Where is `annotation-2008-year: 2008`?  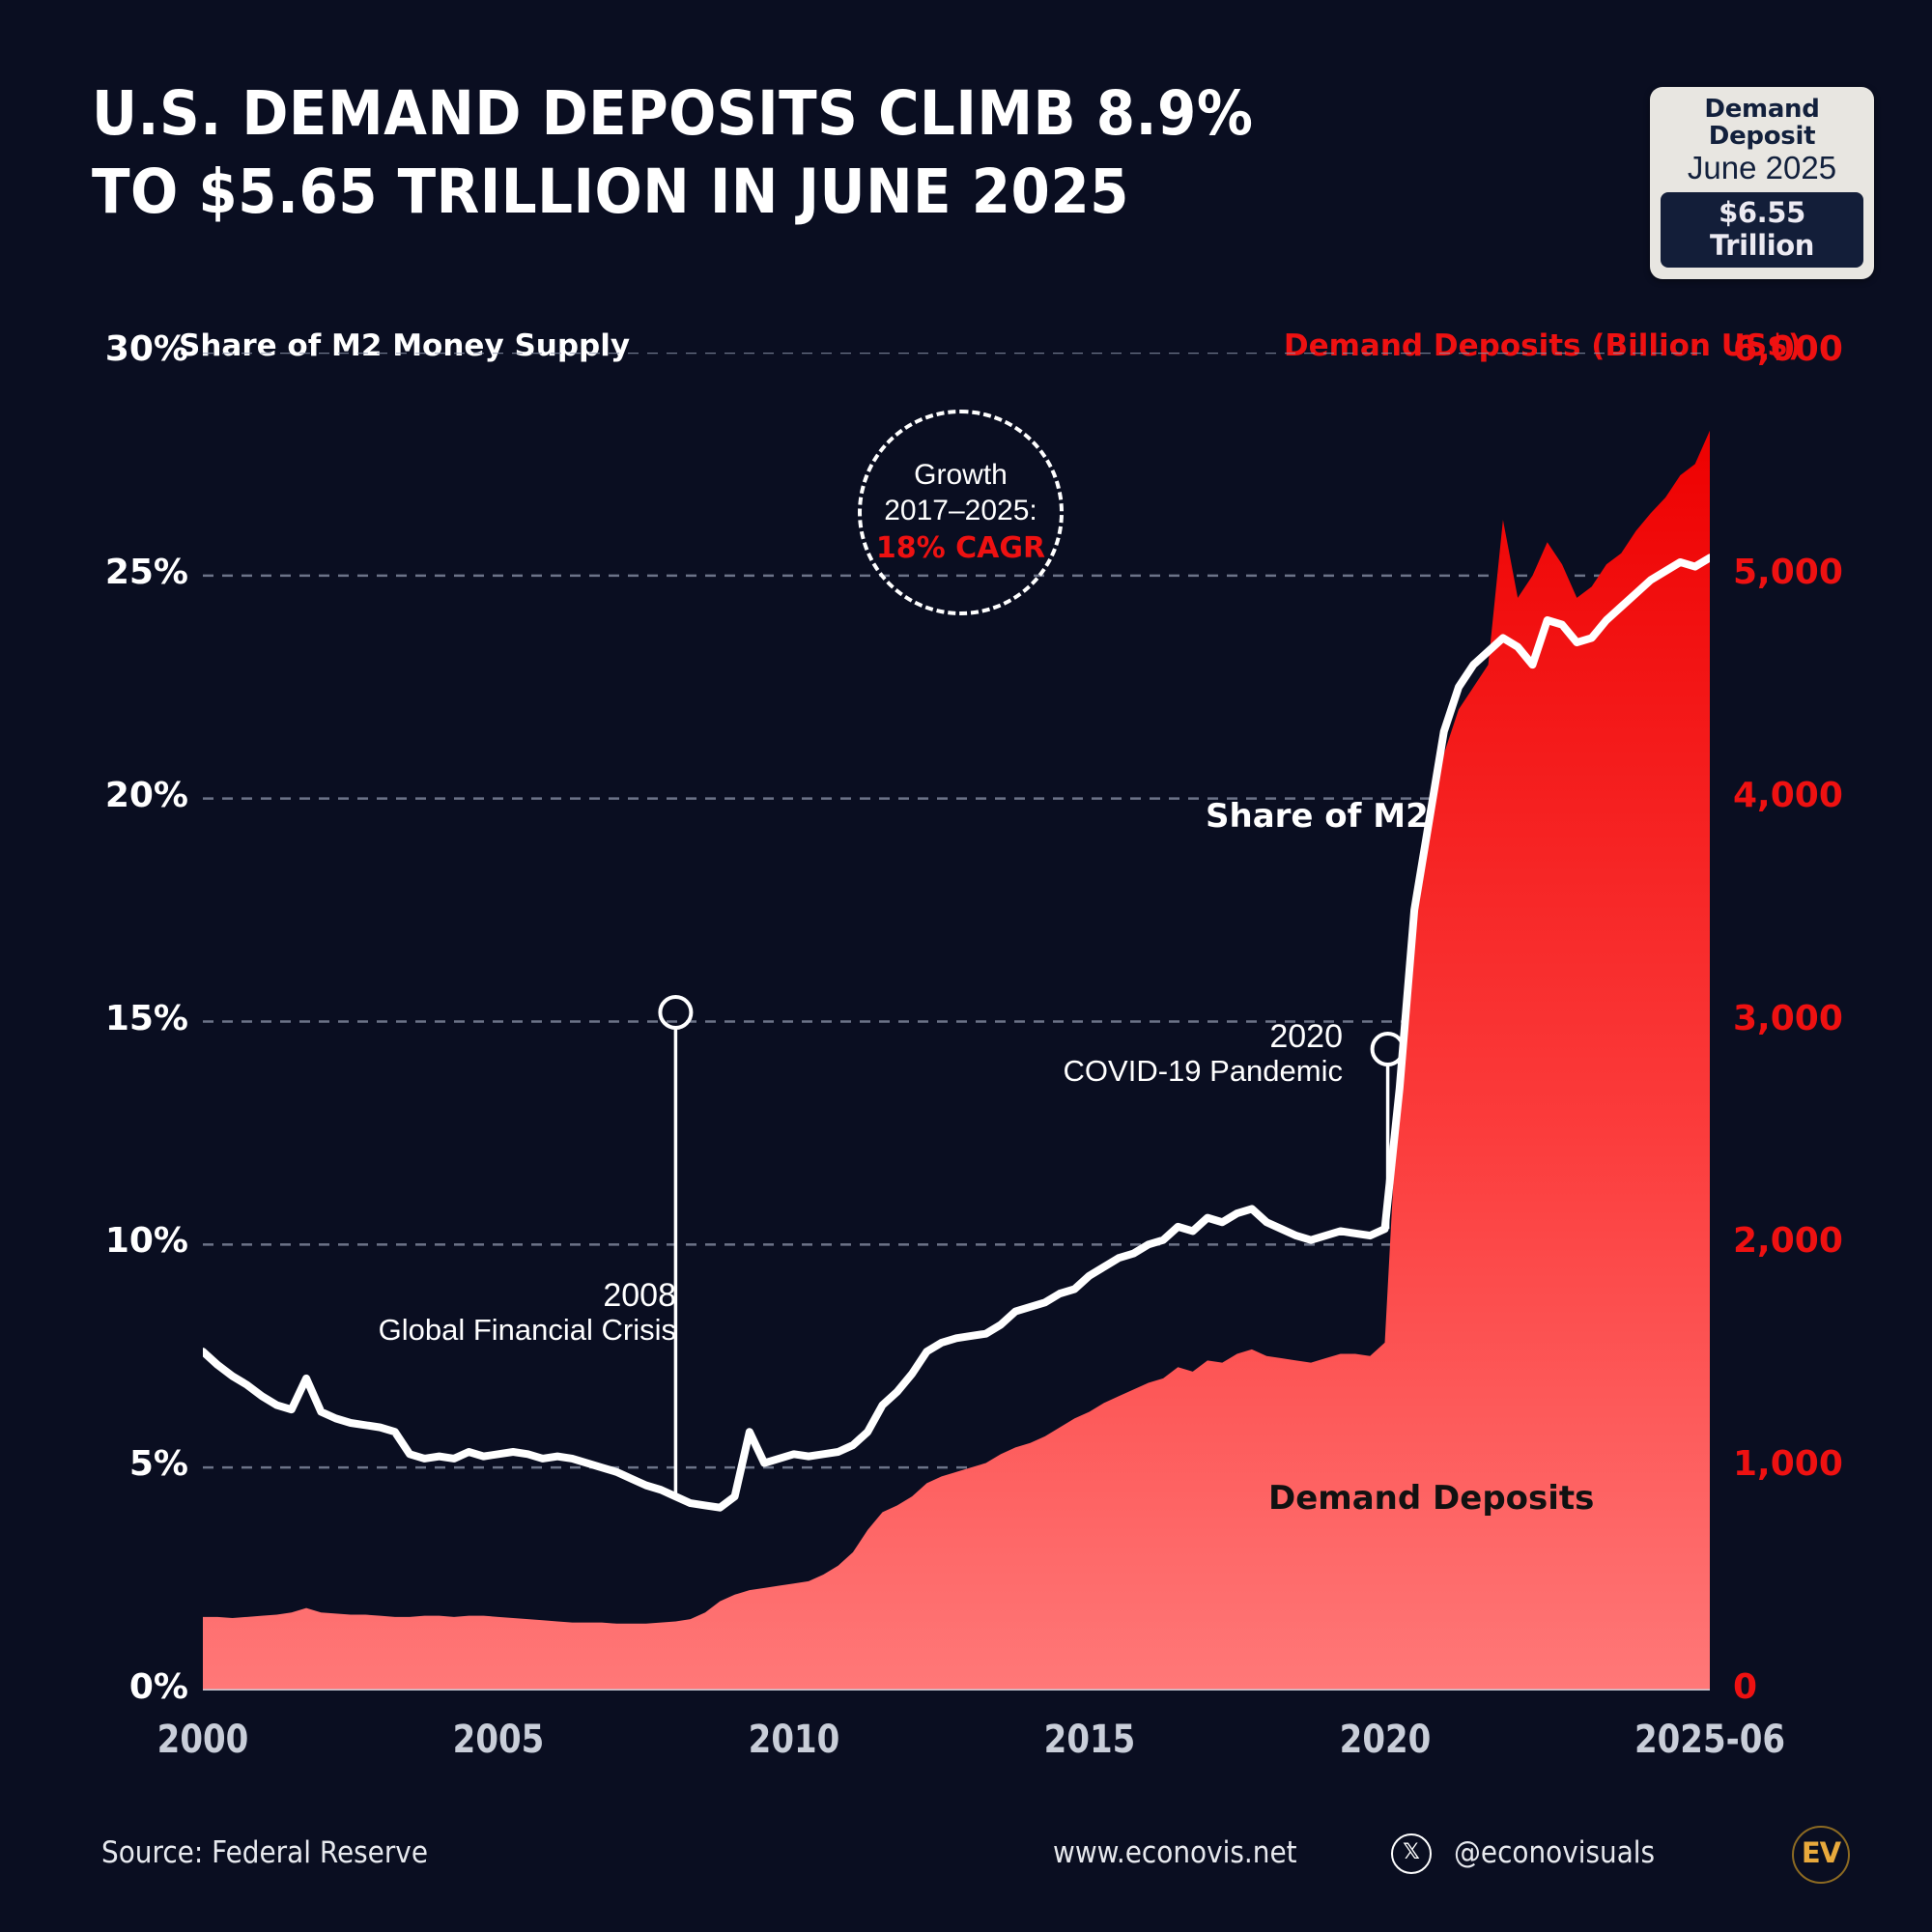
annotation-2008-year: 2008 is located at coordinates (639, 1295).